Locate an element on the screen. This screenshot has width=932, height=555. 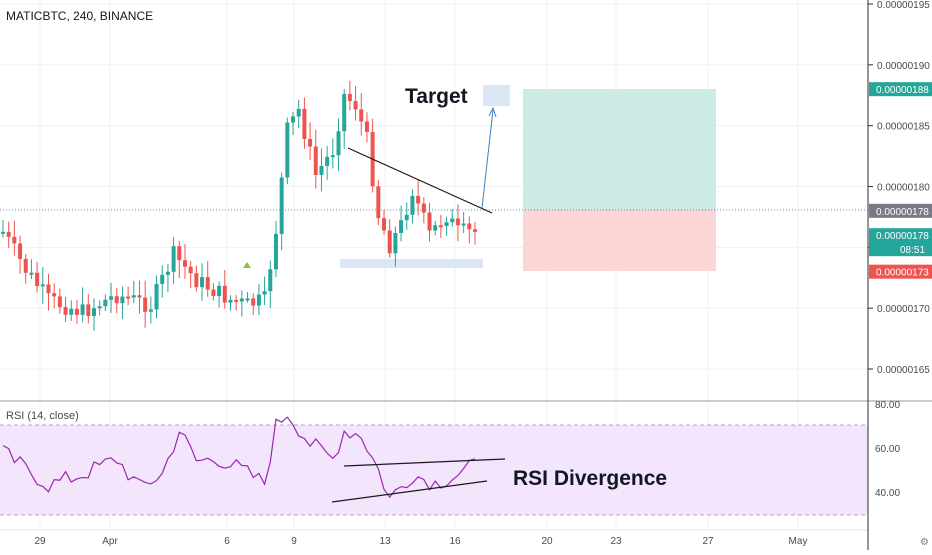
target-zone is located at coordinates (619, 149).